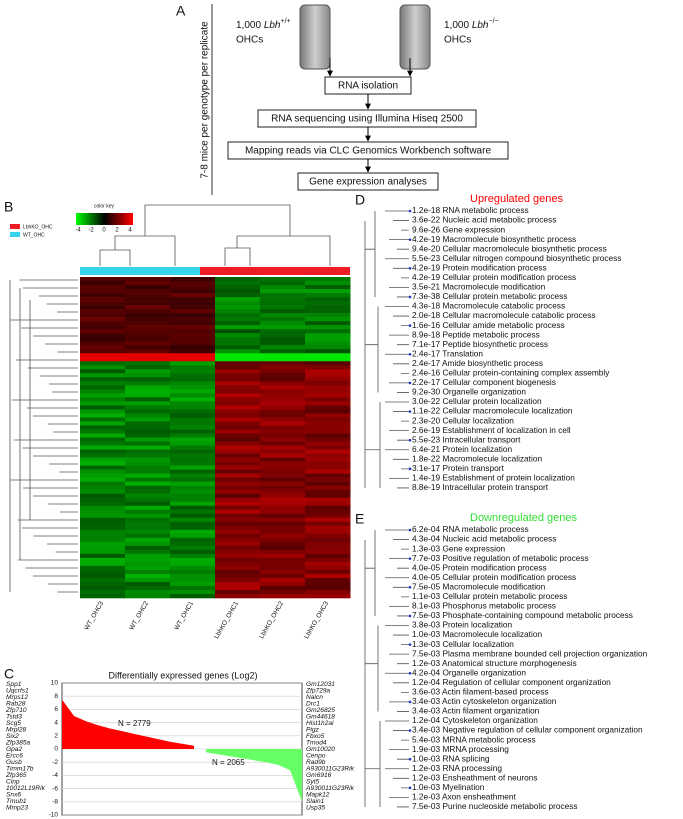 The image size is (683, 819). Describe the element at coordinates (477, 363) in the screenshot. I see `go-term: 2.4e-17 Amide biosynthetic process` at that location.